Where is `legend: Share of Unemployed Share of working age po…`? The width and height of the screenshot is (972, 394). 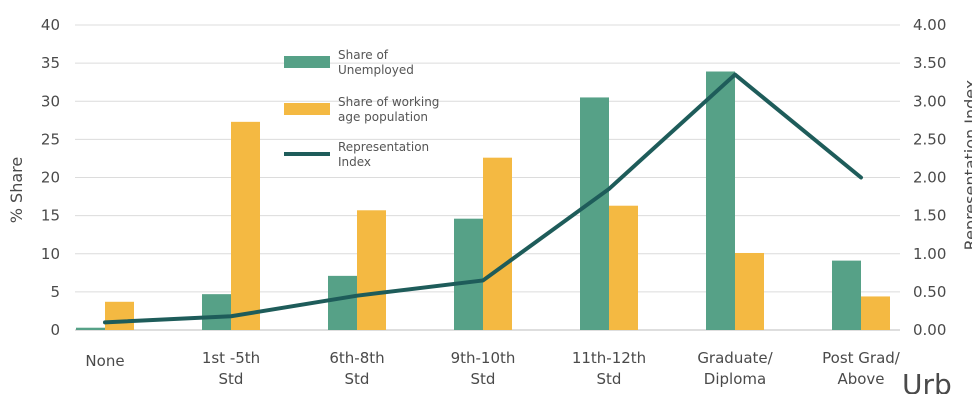
legend: Share of Unemployed Share of working age po… is located at coordinates (361, 108).